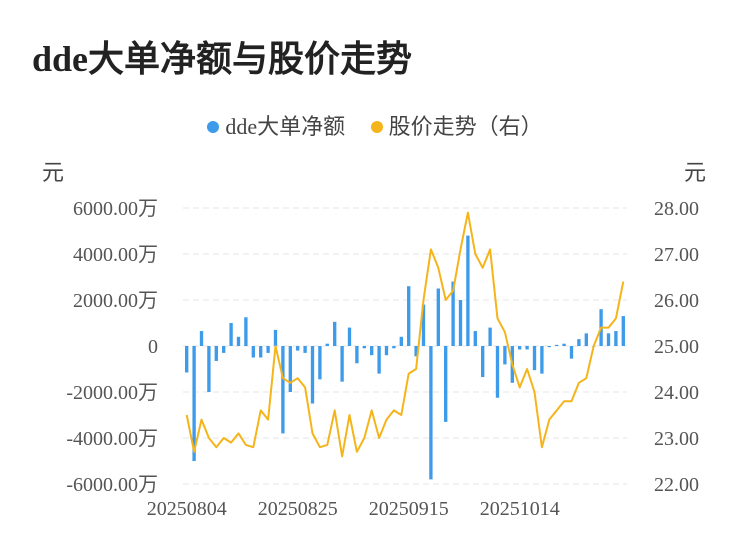 Image resolution: width=750 pixels, height=558 pixels. I want to click on chart-title: dde大单净额与股价走势, so click(222, 59).